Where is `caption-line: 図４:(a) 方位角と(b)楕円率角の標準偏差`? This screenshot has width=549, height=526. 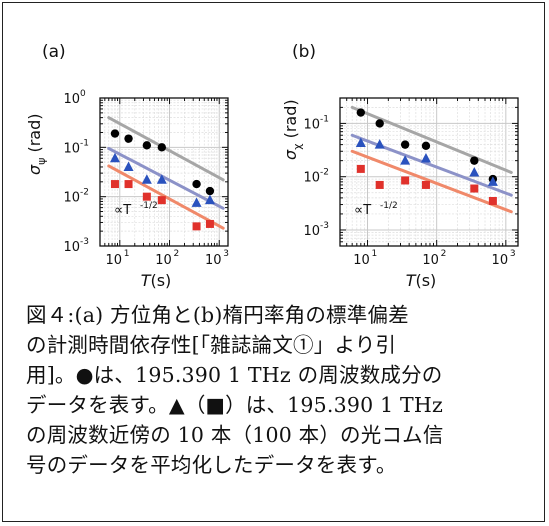 caption-line: 図４:(a) 方位角と(b)楕円率角の標準偏差 is located at coordinates (217, 315).